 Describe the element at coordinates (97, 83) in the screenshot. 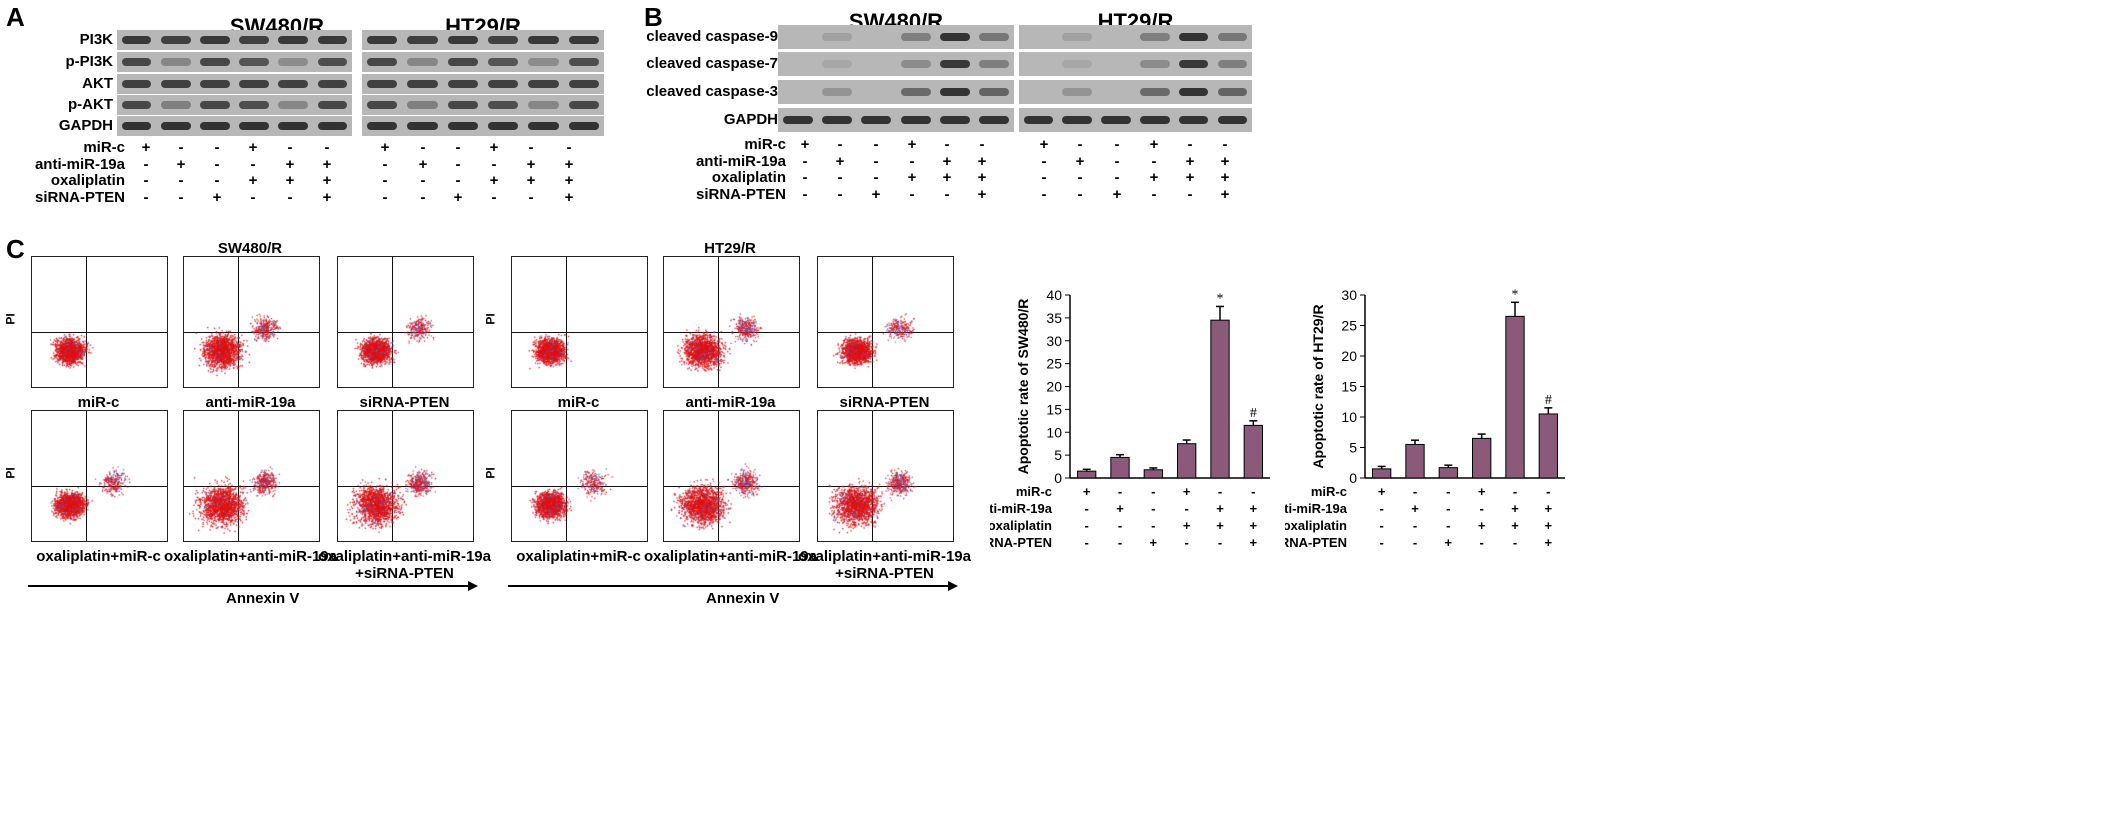

I see `blot-row-label: AKT` at that location.